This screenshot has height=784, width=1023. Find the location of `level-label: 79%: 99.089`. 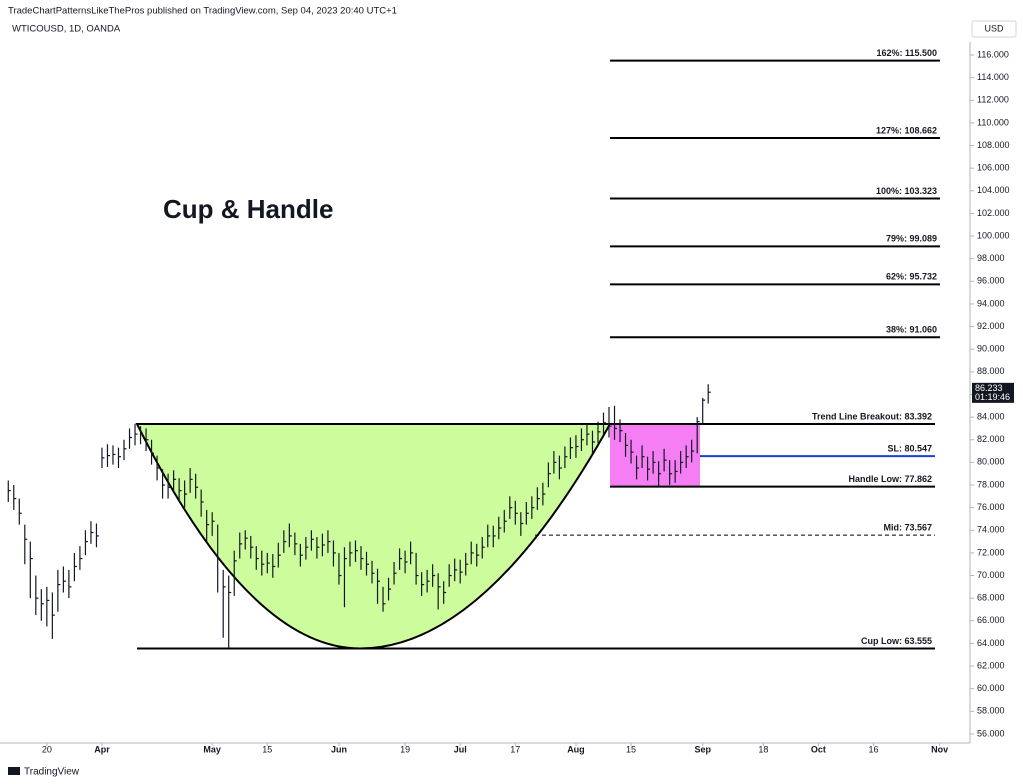

level-label: 79%: 99.089 is located at coordinates (911, 239).